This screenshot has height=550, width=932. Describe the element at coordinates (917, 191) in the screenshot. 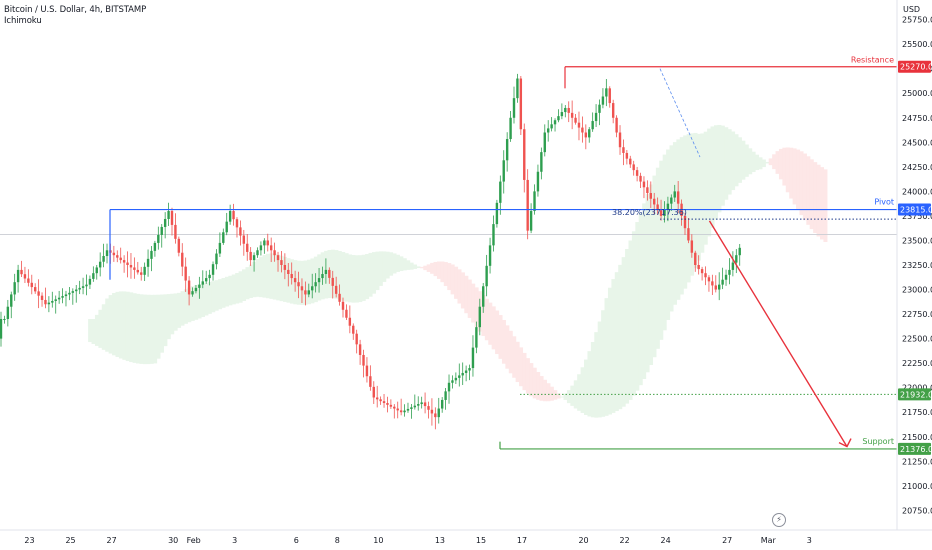

I see `price-tick: 24000.00` at that location.